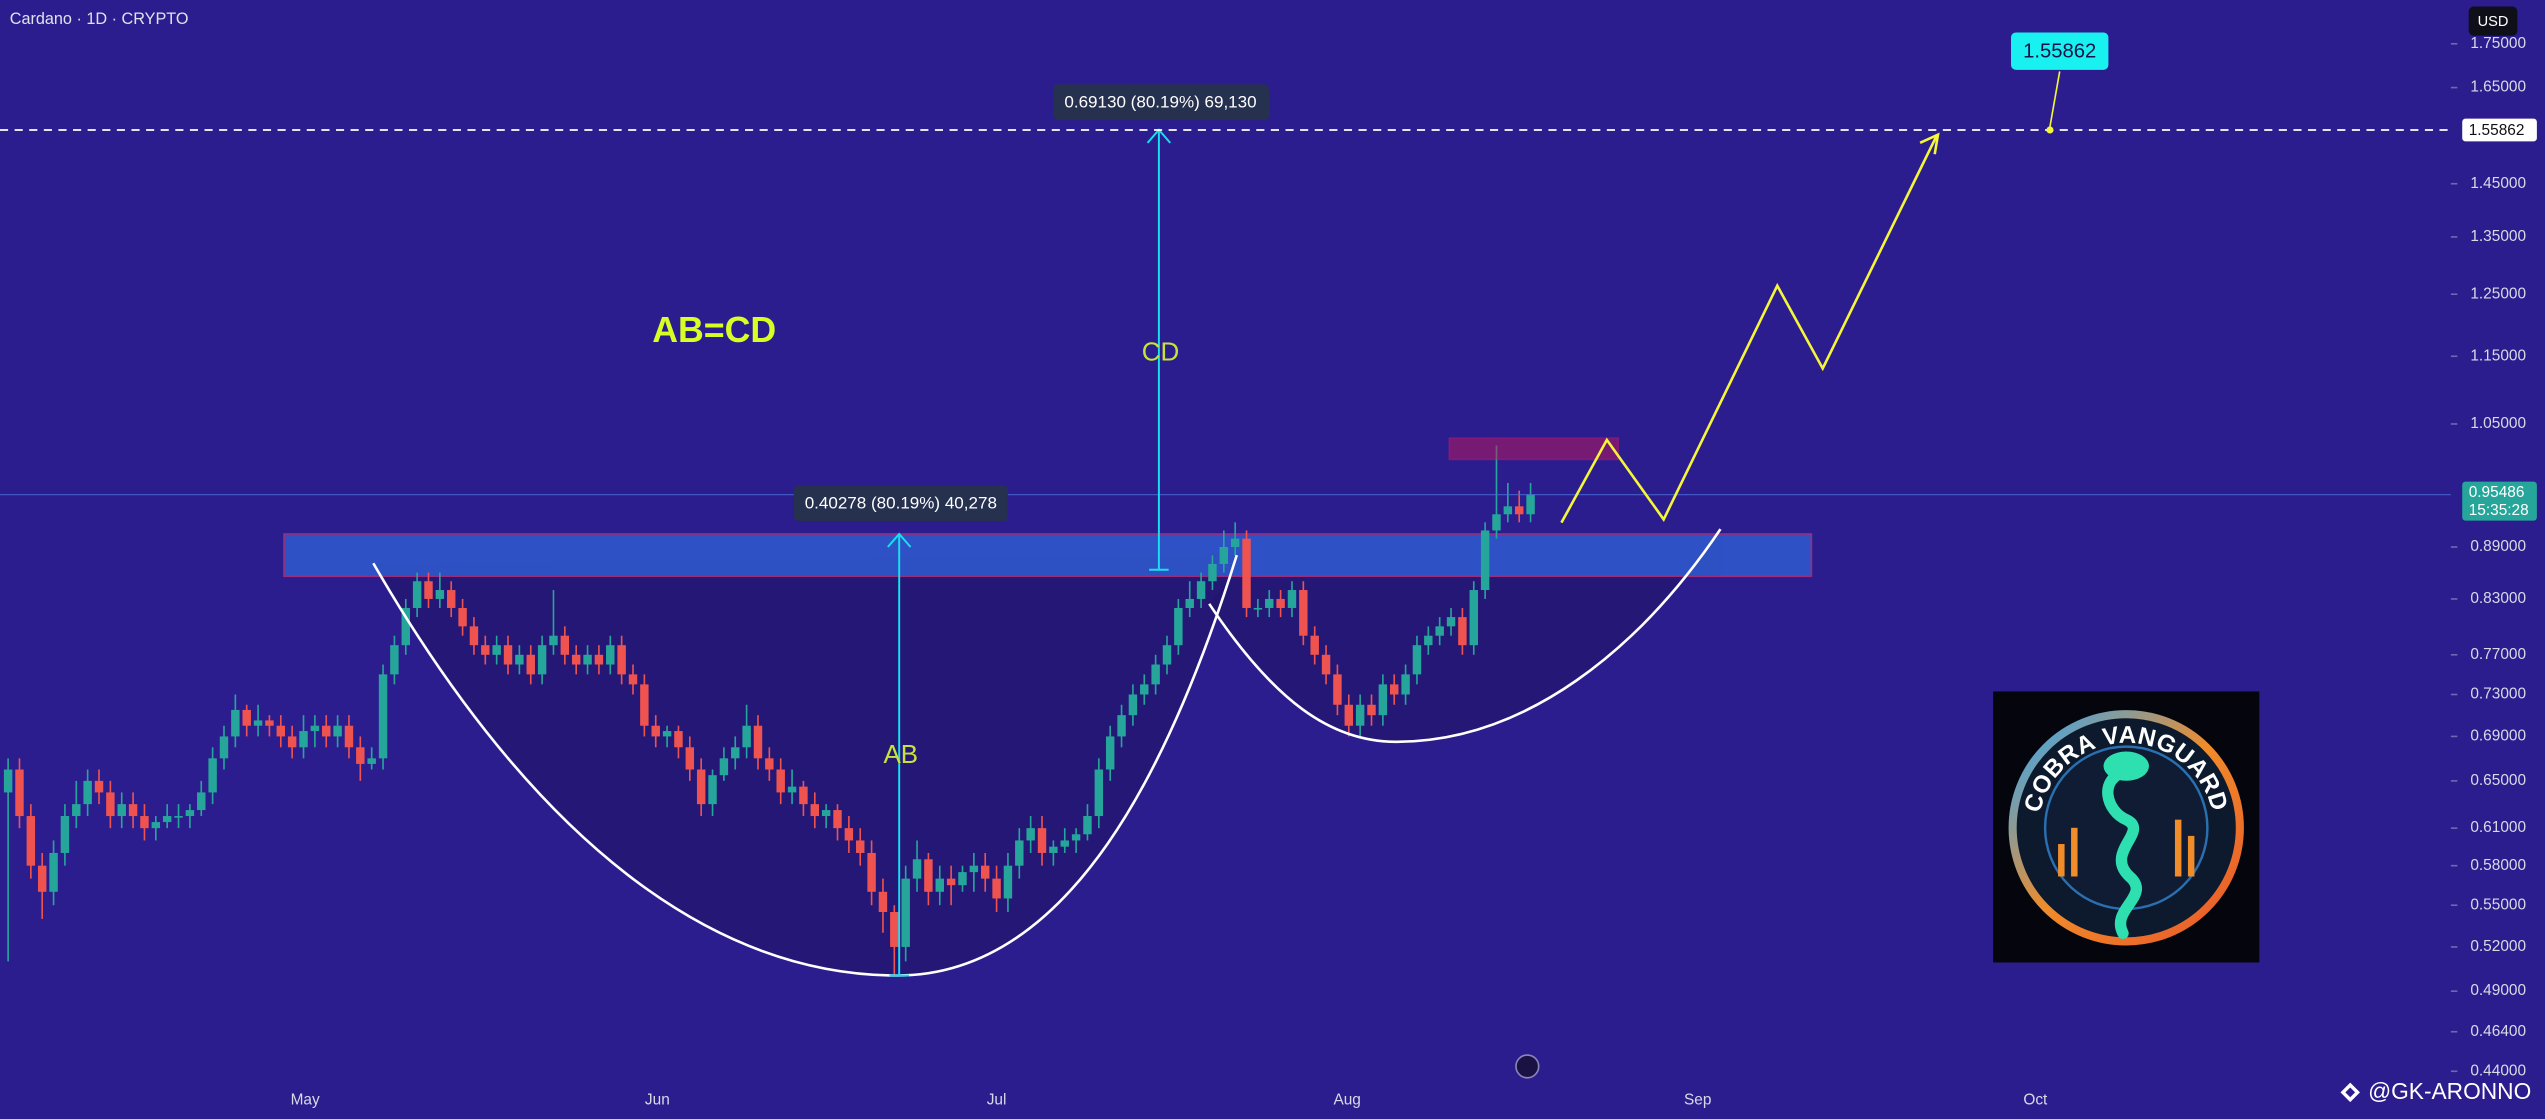  I want to click on currency: USD, so click(2493, 22).